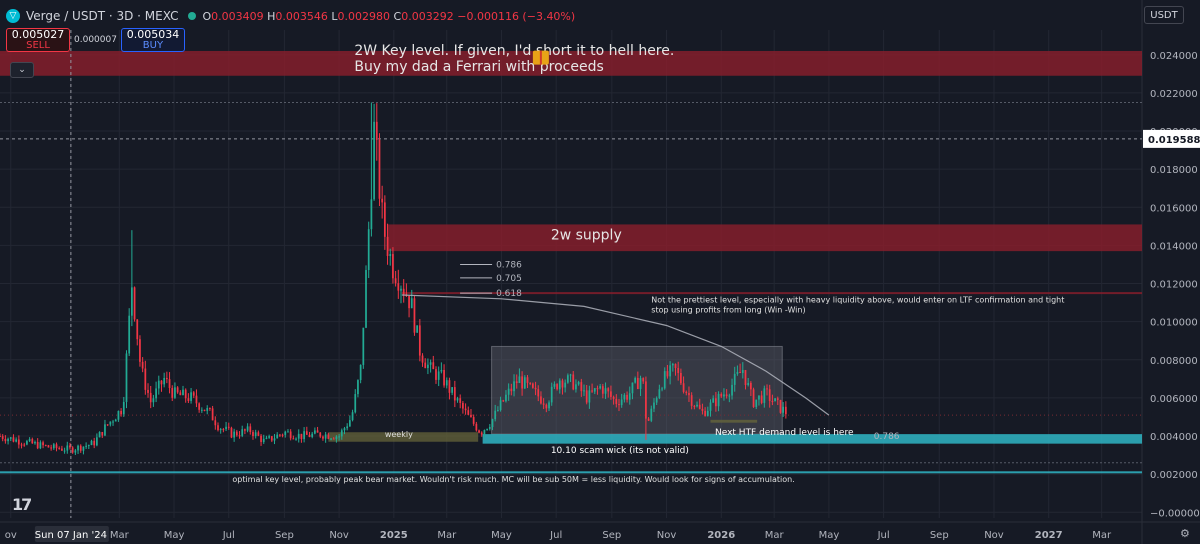  Describe the element at coordinates (1174, 437) in the screenshot. I see `y-tick-10: 0.004000` at that location.